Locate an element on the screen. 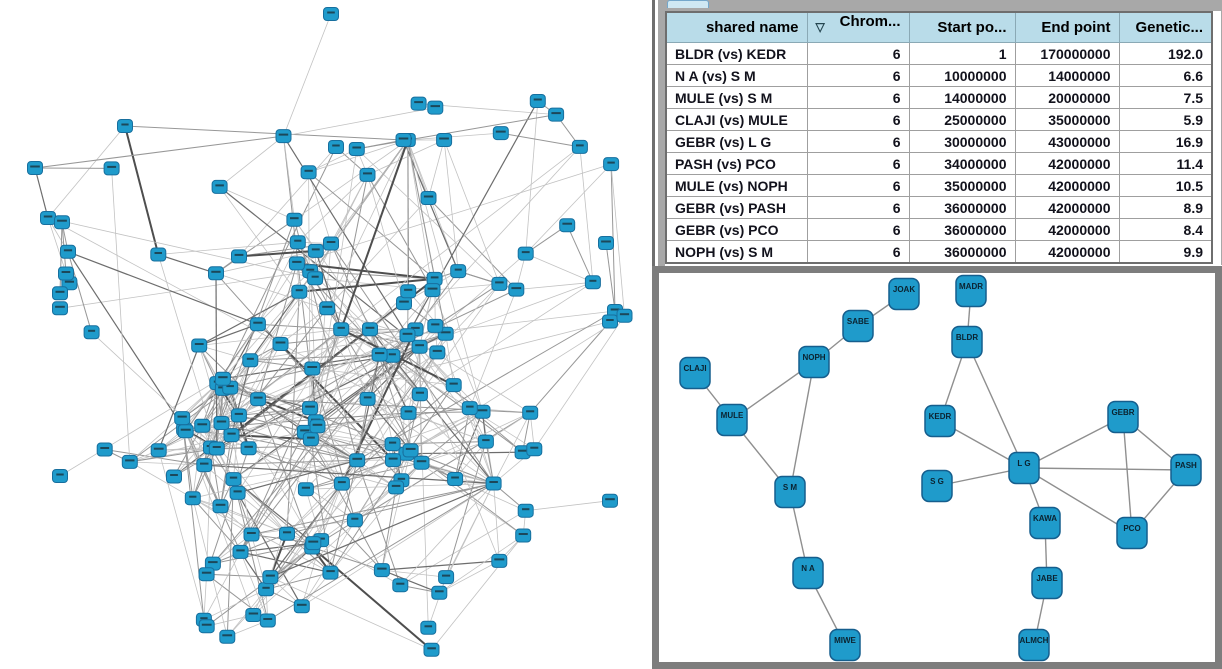 Image resolution: width=1222 pixels, height=669 pixels. graph-node-SABE: SABE is located at coordinates (858, 326).